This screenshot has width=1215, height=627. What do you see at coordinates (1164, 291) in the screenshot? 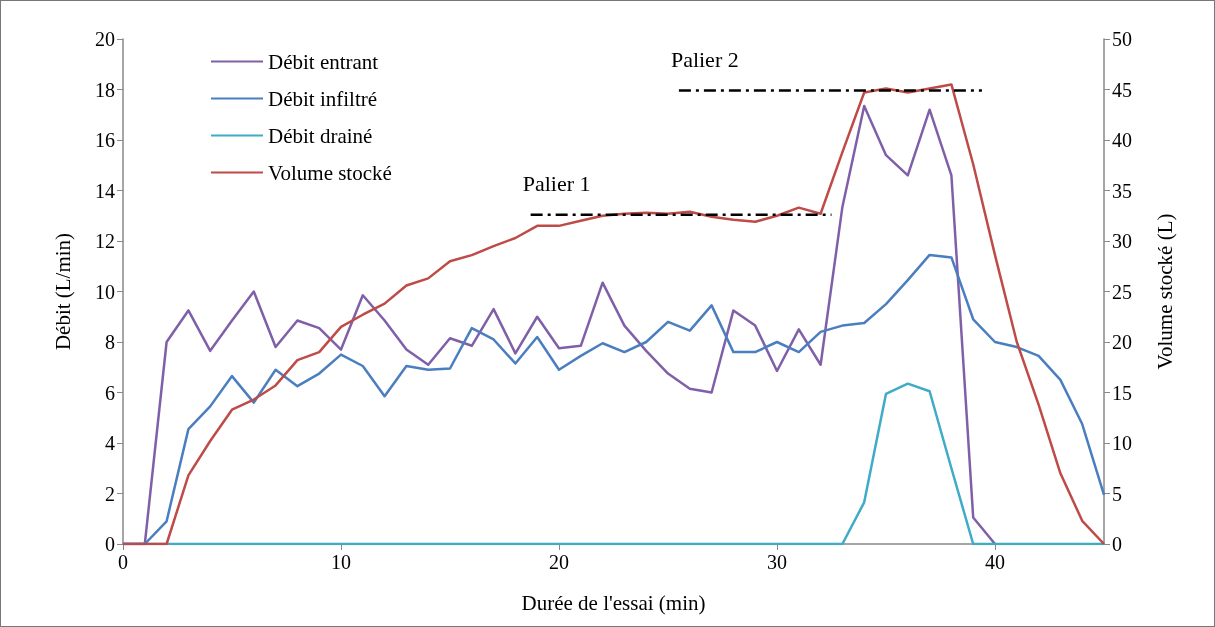
I see `y2-axis-title: Volume stocké (L)` at bounding box center [1164, 291].